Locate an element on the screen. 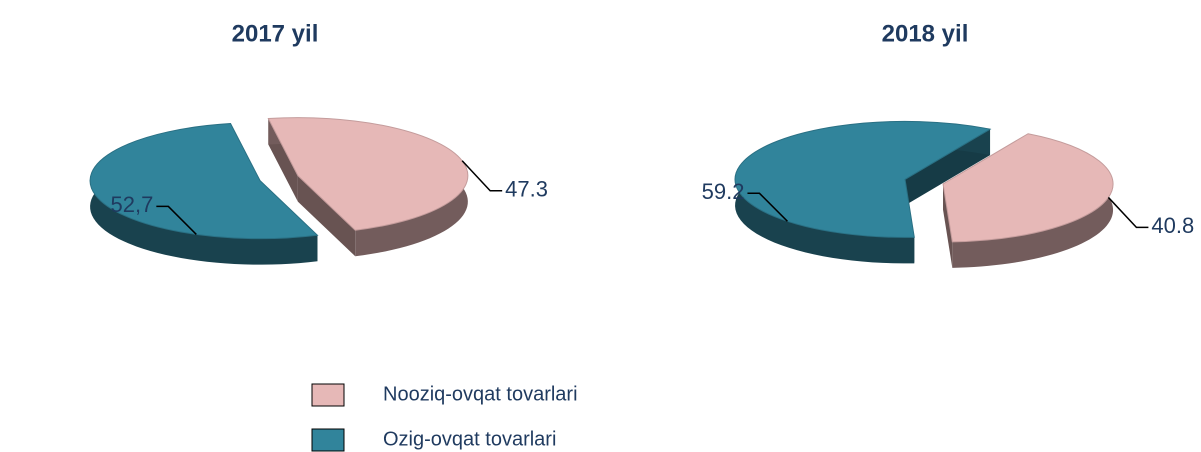 The width and height of the screenshot is (1201, 452). chart-title: 2017 yil is located at coordinates (275, 33).